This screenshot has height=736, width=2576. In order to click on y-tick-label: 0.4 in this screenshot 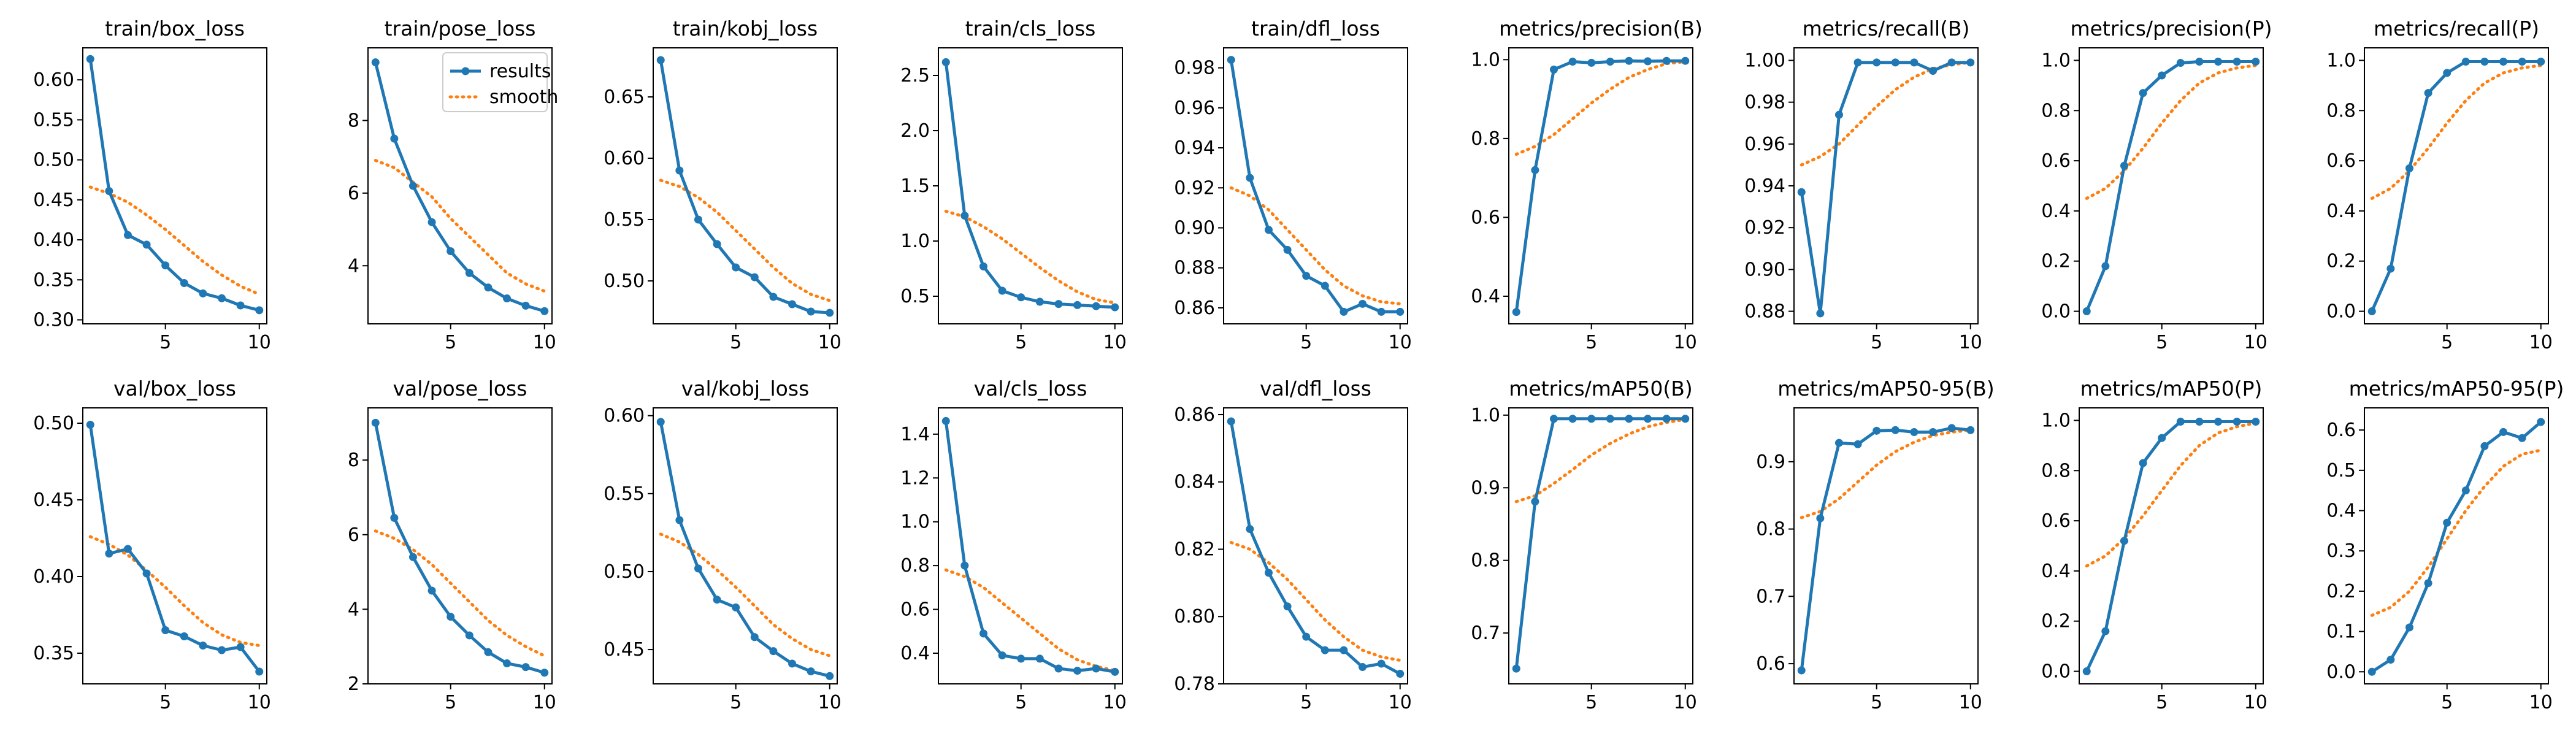, I will do `click(2341, 211)`.